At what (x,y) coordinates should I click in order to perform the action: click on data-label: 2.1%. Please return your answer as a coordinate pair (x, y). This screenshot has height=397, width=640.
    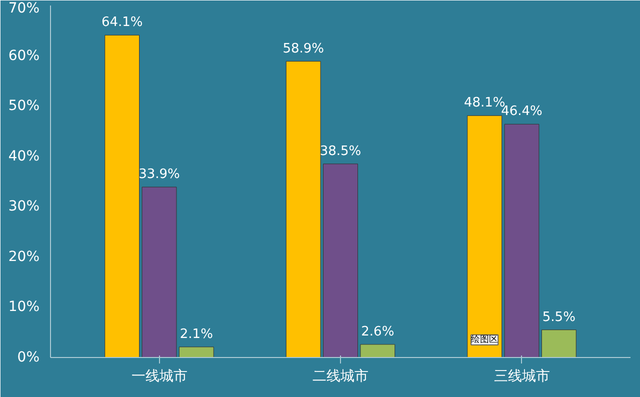
    Looking at the image, I should click on (196, 334).